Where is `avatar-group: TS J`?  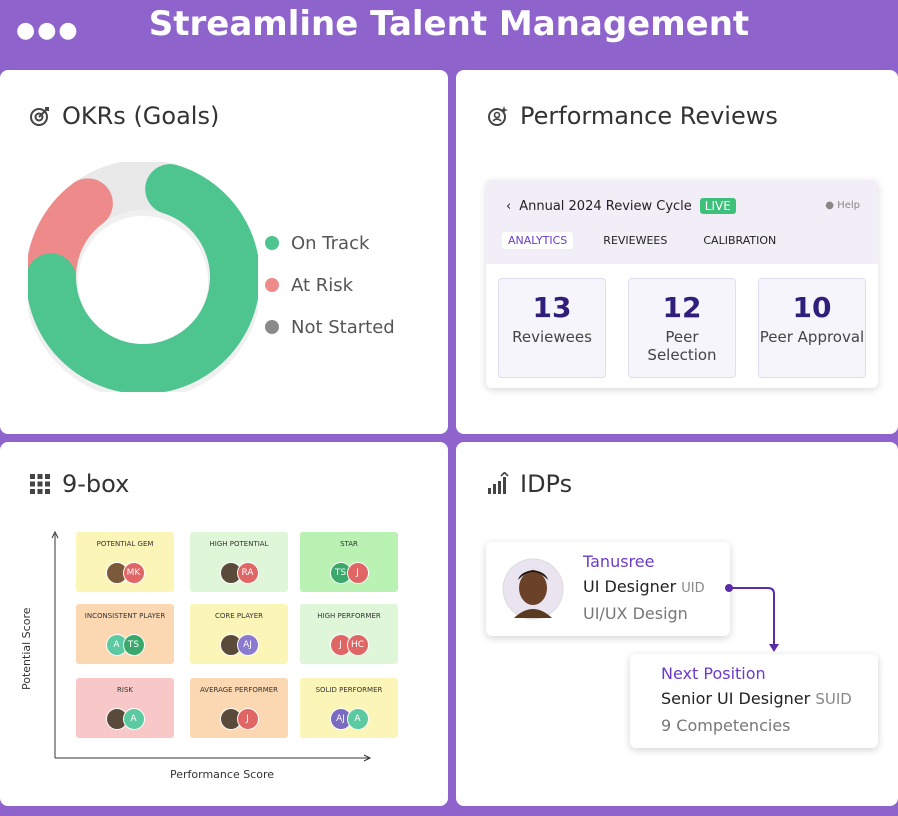
avatar-group: TS J is located at coordinates (349, 573).